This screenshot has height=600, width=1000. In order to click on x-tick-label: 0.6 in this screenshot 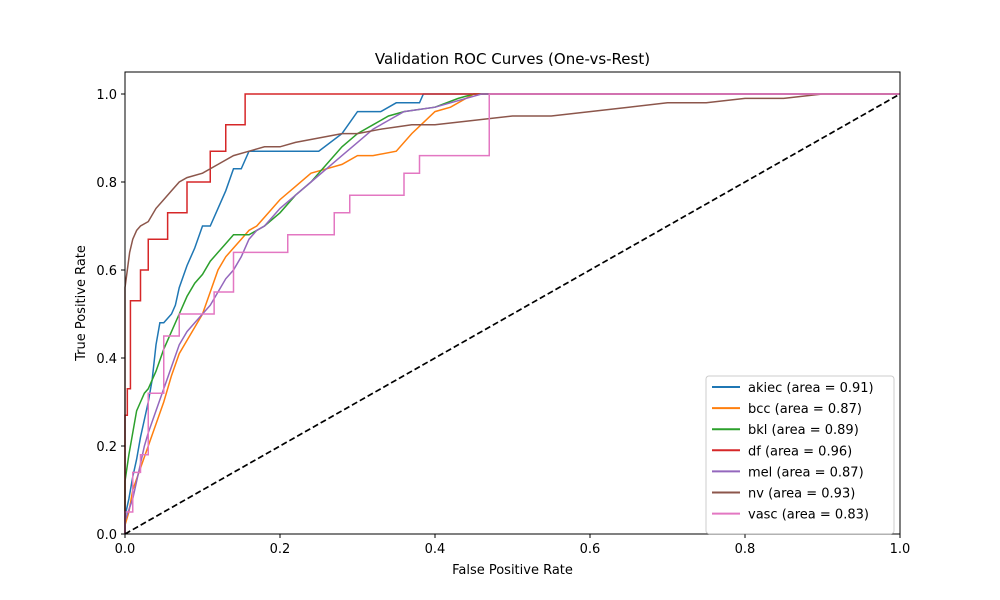, I will do `click(590, 549)`.